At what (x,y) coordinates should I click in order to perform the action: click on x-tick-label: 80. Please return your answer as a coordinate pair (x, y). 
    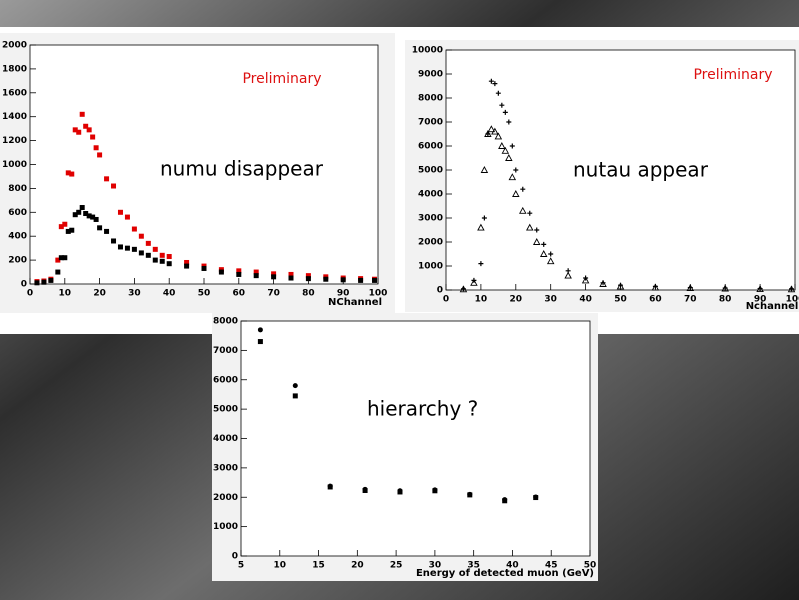
    Looking at the image, I should click on (308, 294).